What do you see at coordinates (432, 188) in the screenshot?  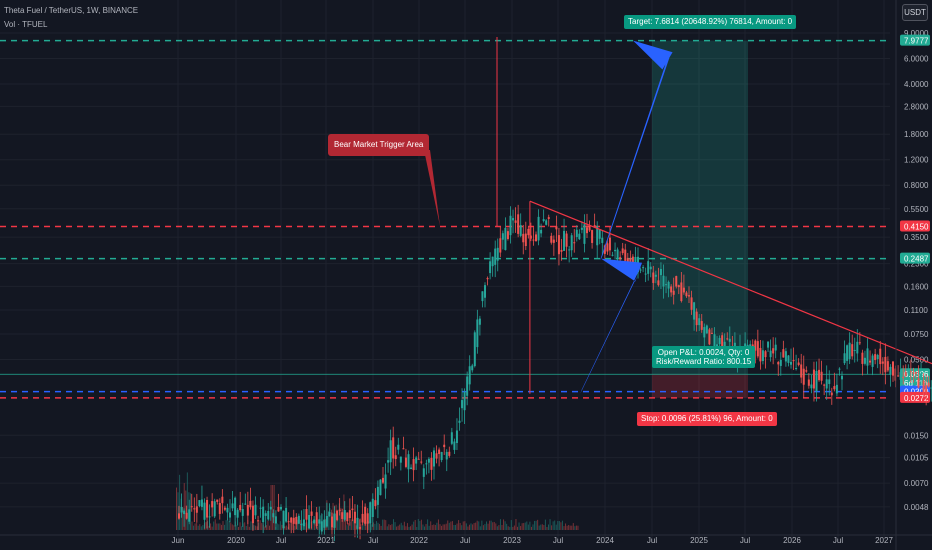 I see `bear-label-pointer` at bounding box center [432, 188].